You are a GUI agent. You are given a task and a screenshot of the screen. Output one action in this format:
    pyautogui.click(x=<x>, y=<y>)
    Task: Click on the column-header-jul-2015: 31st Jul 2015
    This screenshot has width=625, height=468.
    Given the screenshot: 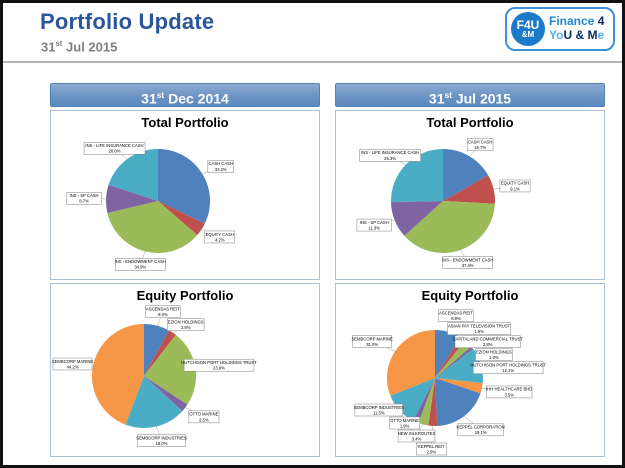 What is the action you would take?
    pyautogui.click(x=470, y=95)
    